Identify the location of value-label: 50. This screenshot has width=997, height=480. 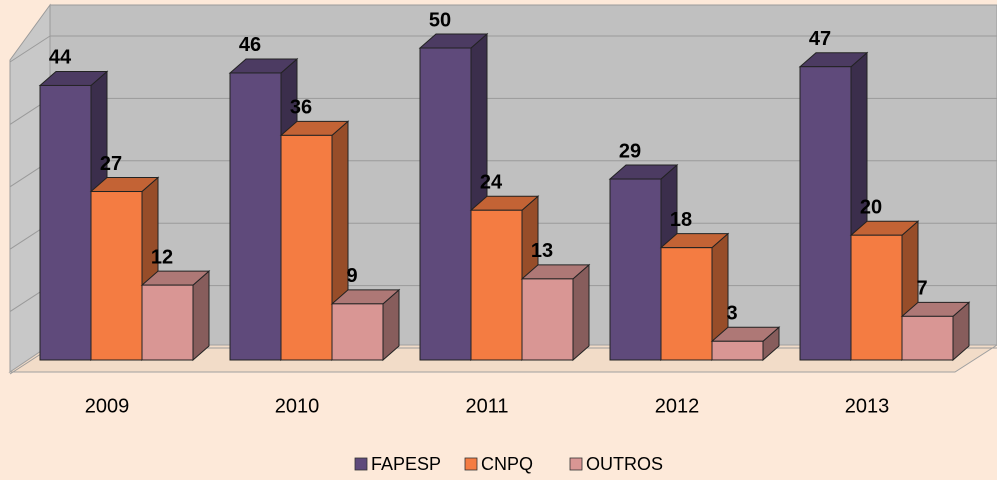
(440, 20).